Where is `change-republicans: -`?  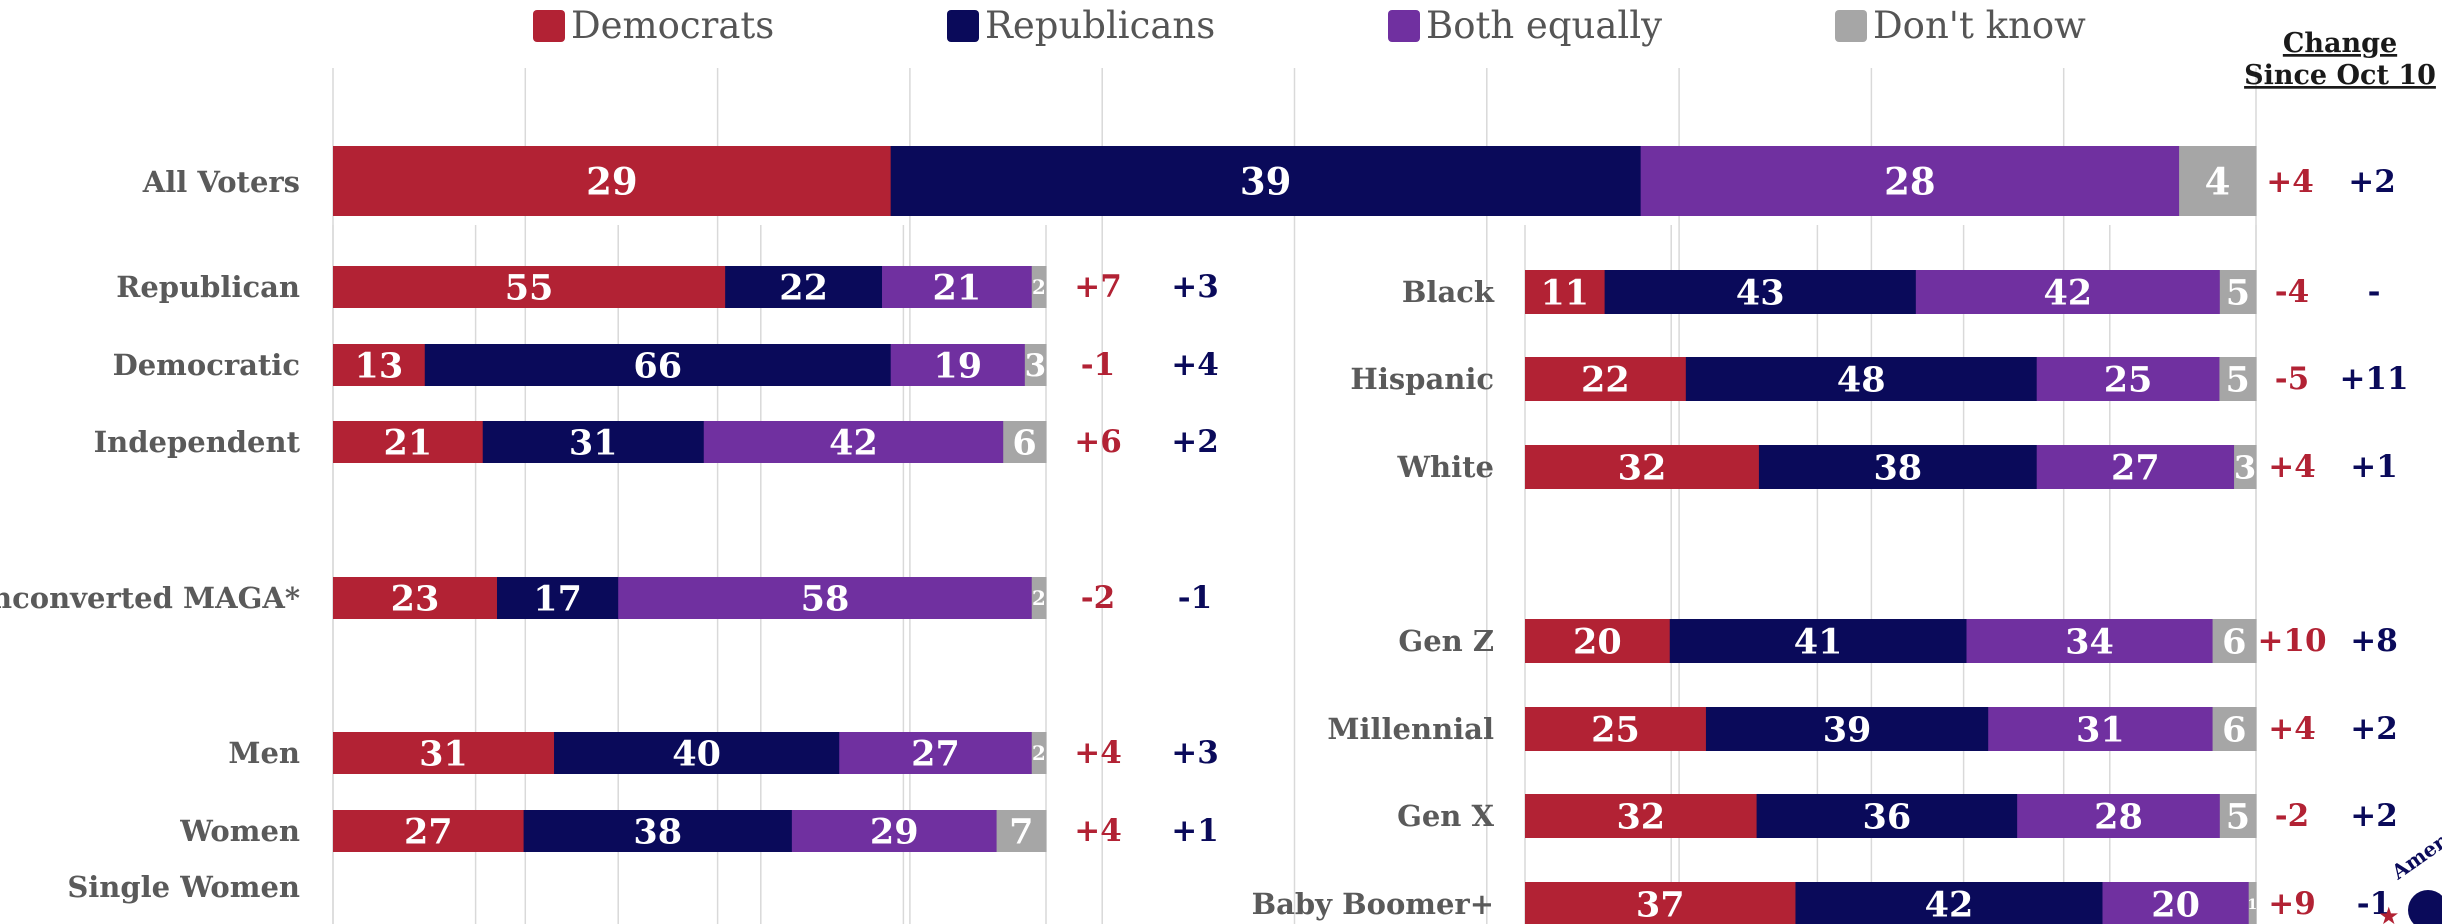
change-republicans: - is located at coordinates (2374, 292).